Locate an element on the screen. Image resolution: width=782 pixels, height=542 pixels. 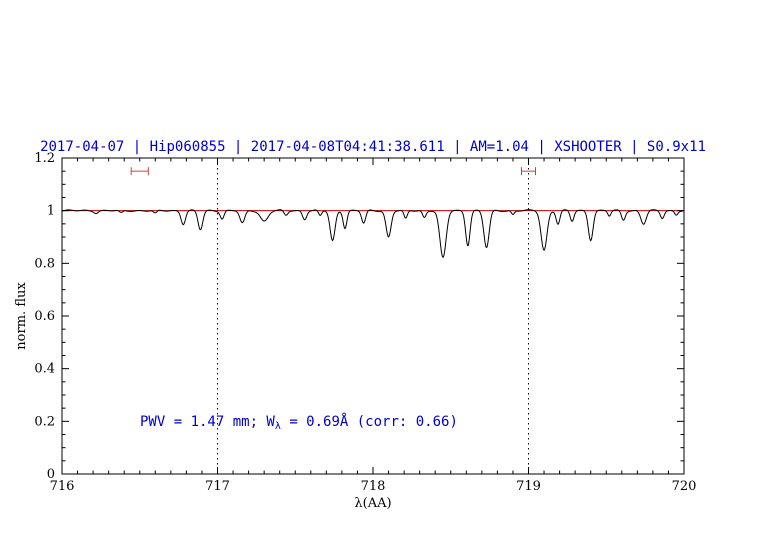
x-tick-label: 718 is located at coordinates (373, 486).